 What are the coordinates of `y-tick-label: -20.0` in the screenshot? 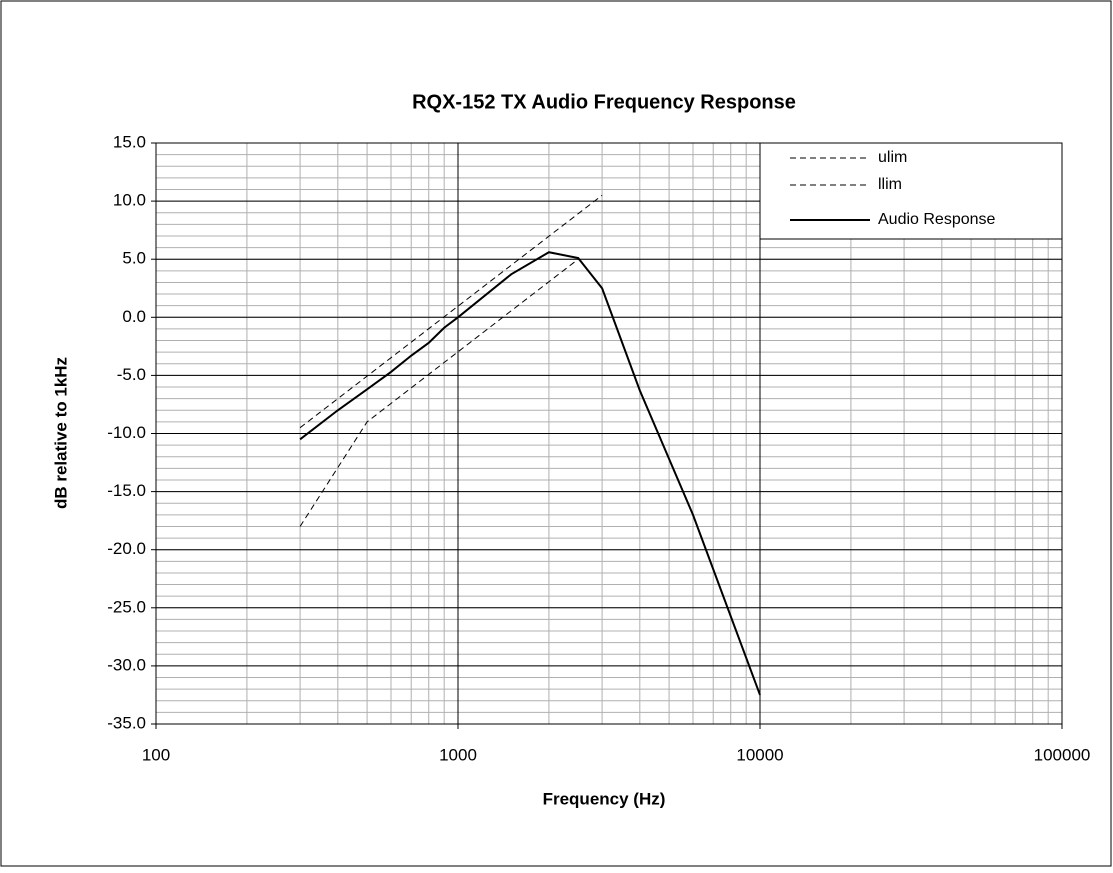 It's located at (126, 548).